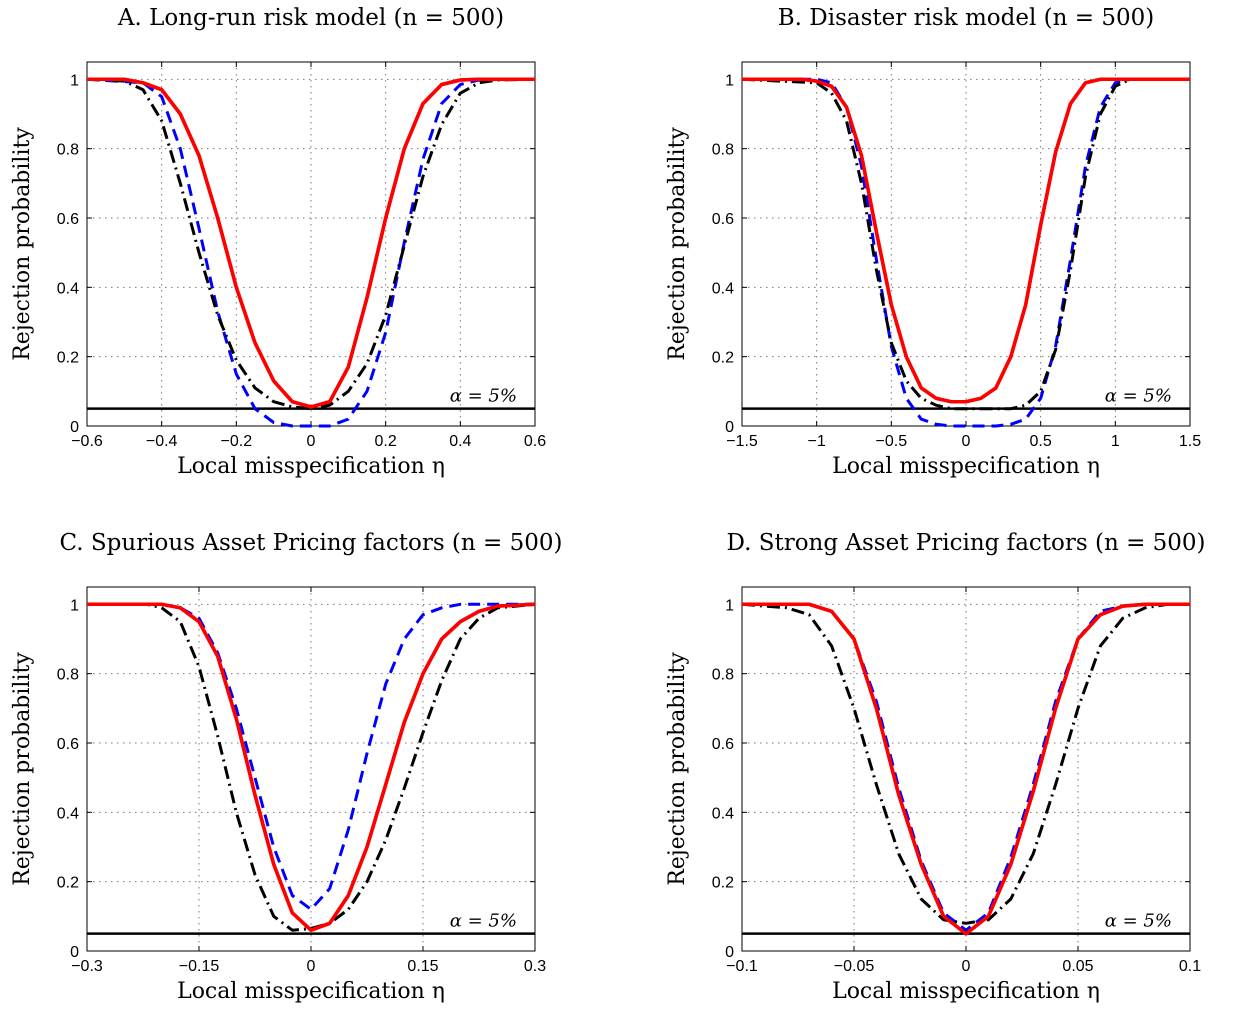 The height and width of the screenshot is (1013, 1238). I want to click on x-tick-label: 0.15, so click(422, 966).